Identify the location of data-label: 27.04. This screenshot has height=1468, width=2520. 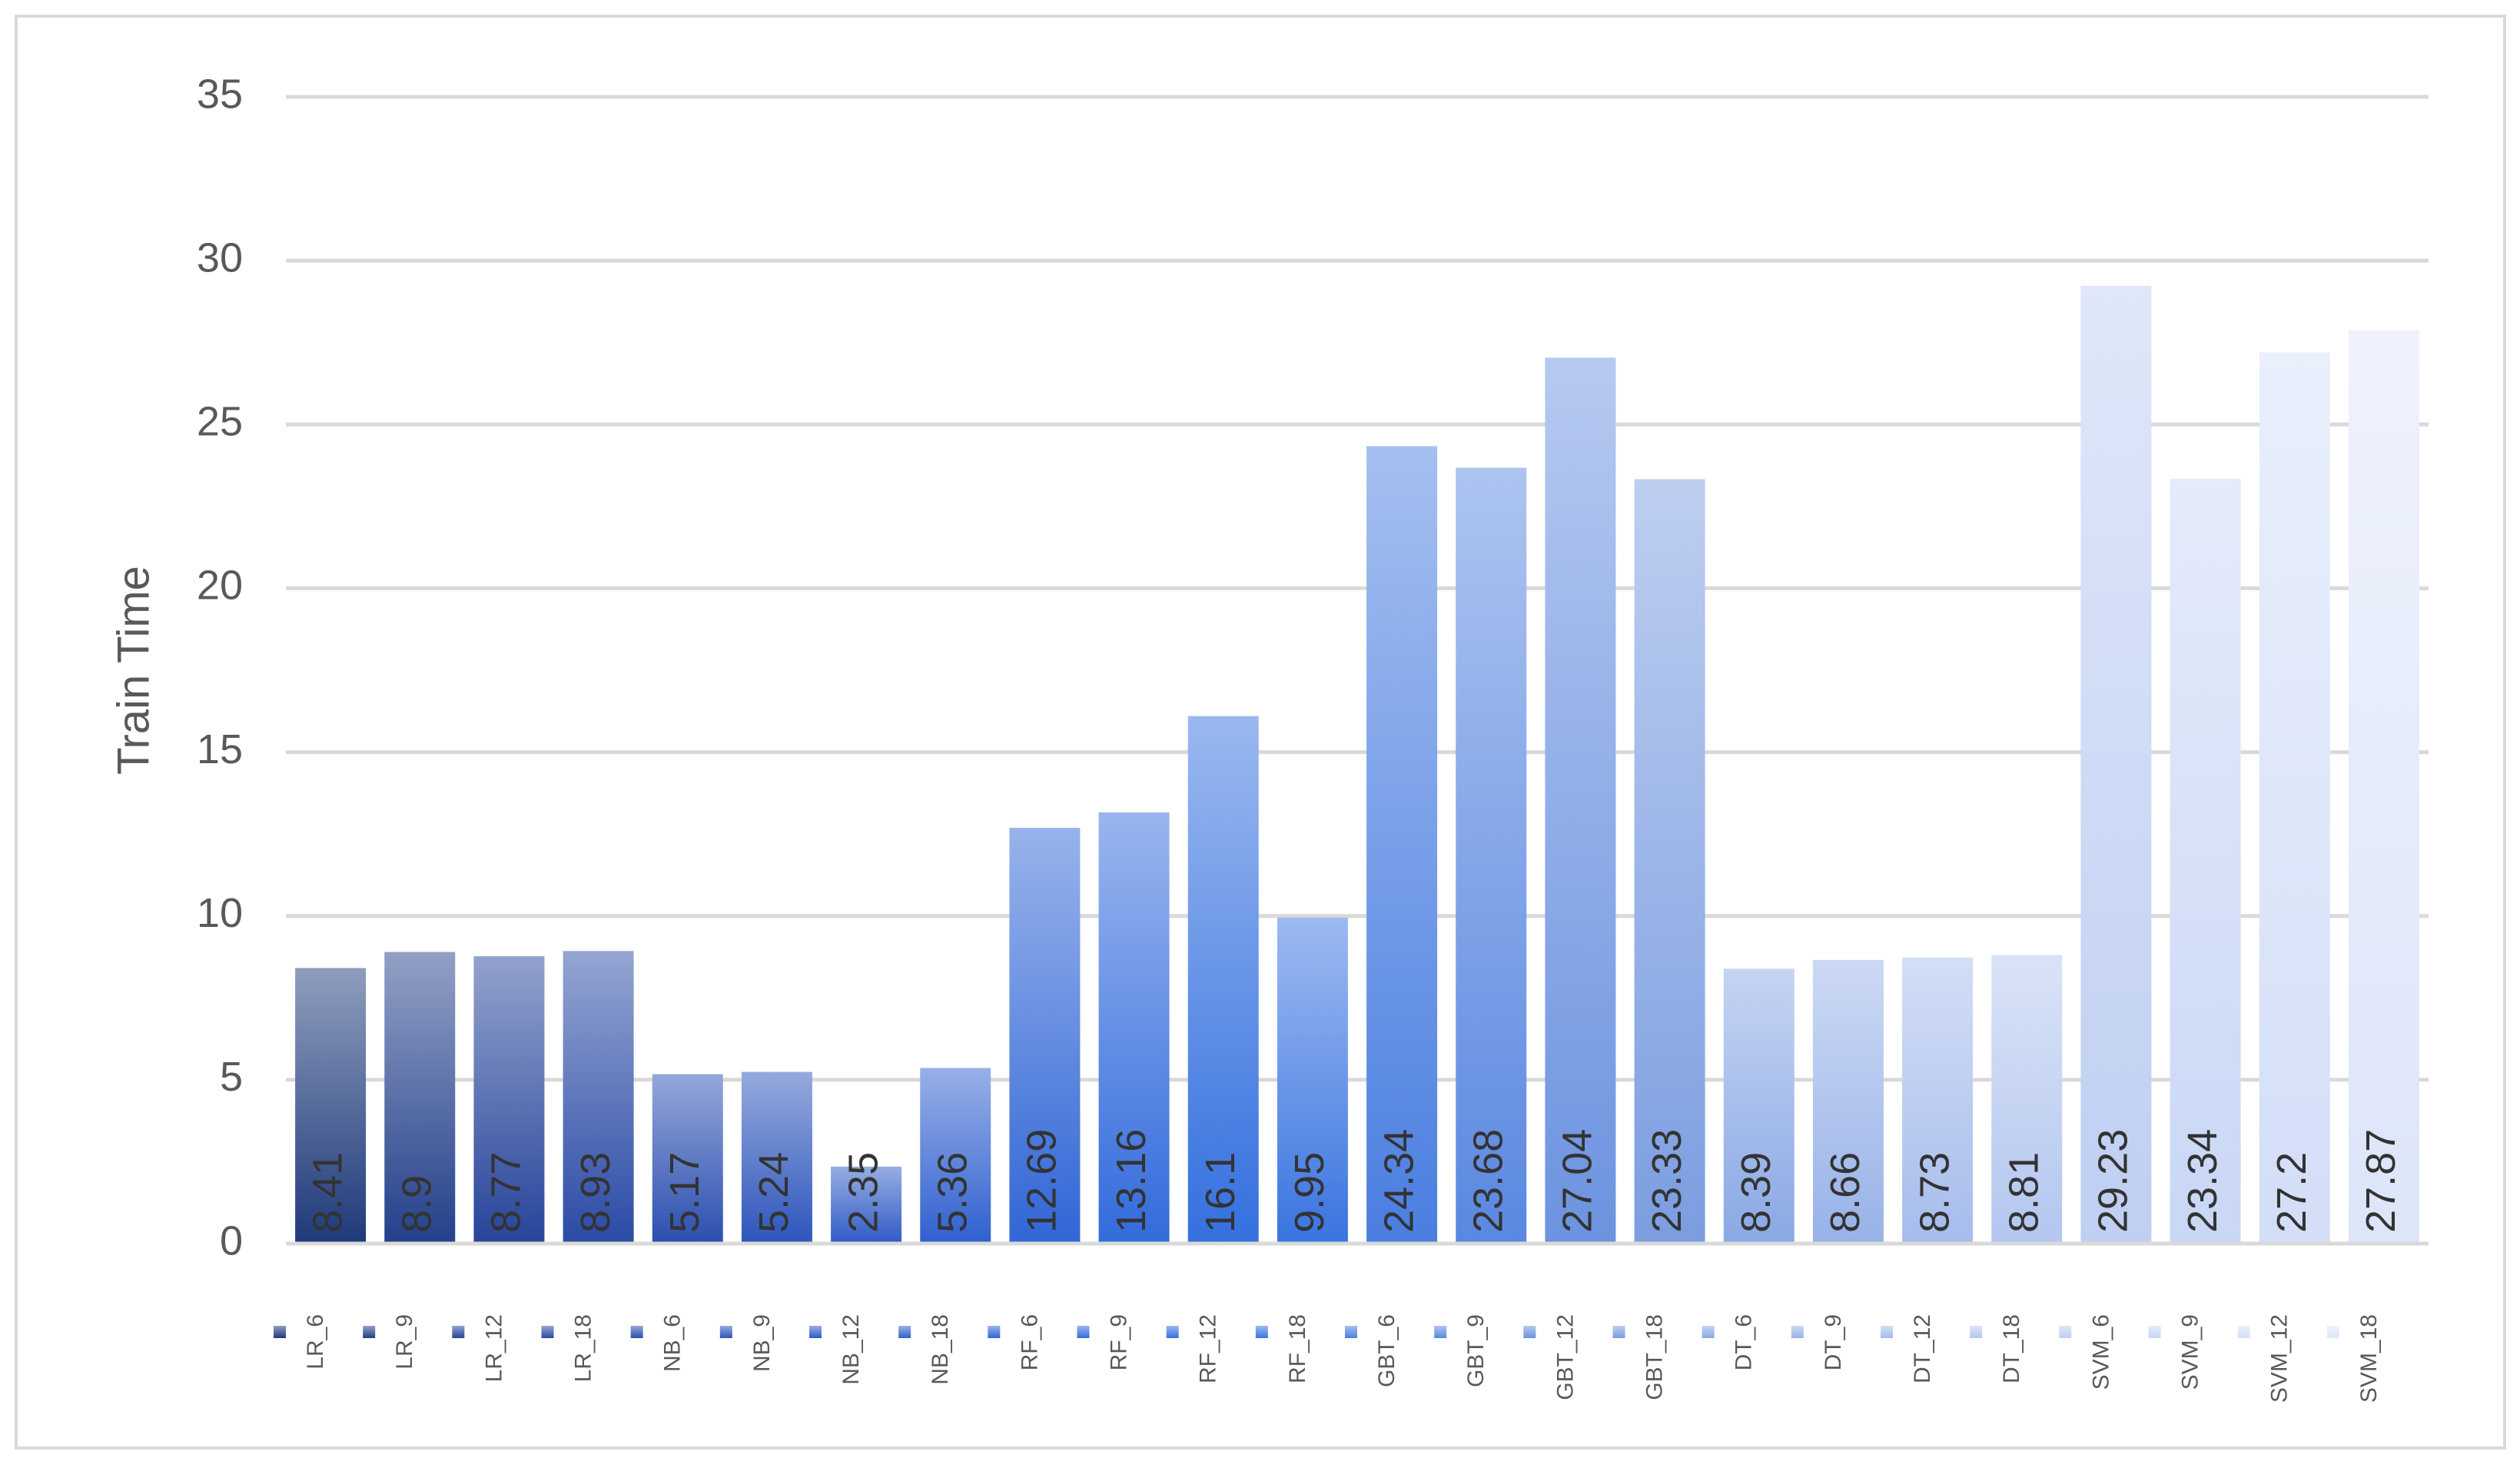
(1578, 1181).